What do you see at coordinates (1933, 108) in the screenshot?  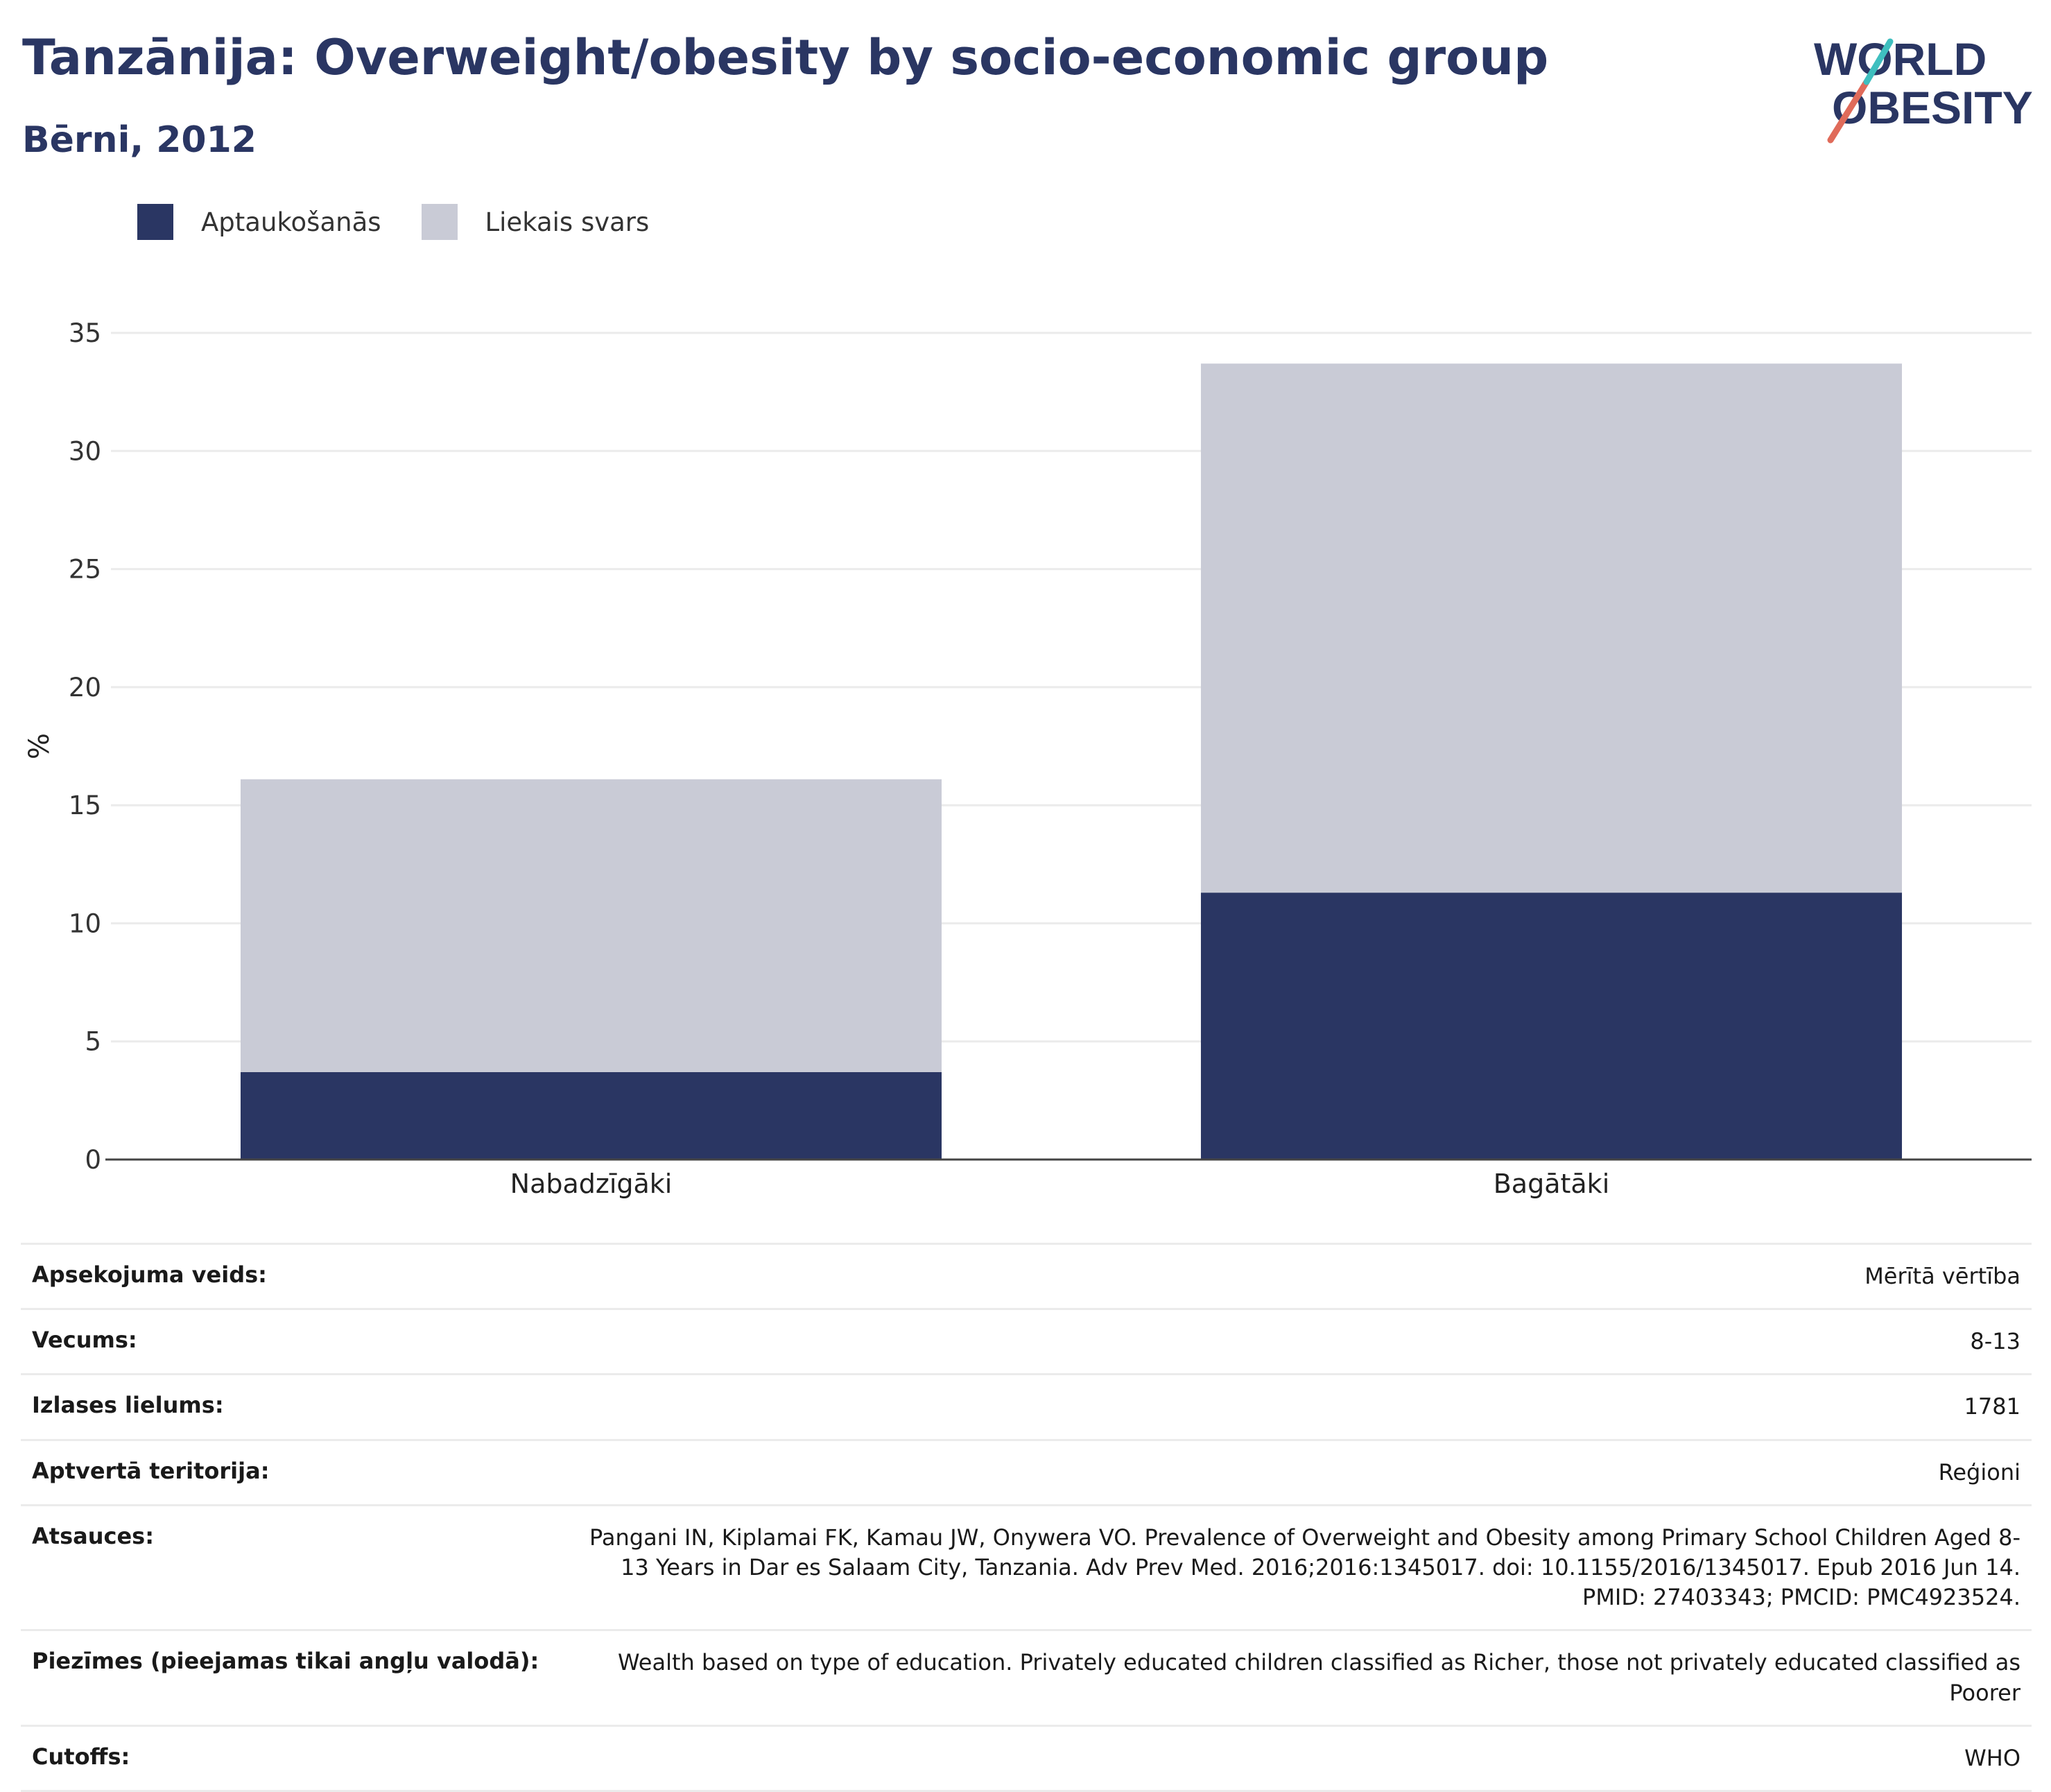 I see `logo-line-2: OBESITY` at bounding box center [1933, 108].